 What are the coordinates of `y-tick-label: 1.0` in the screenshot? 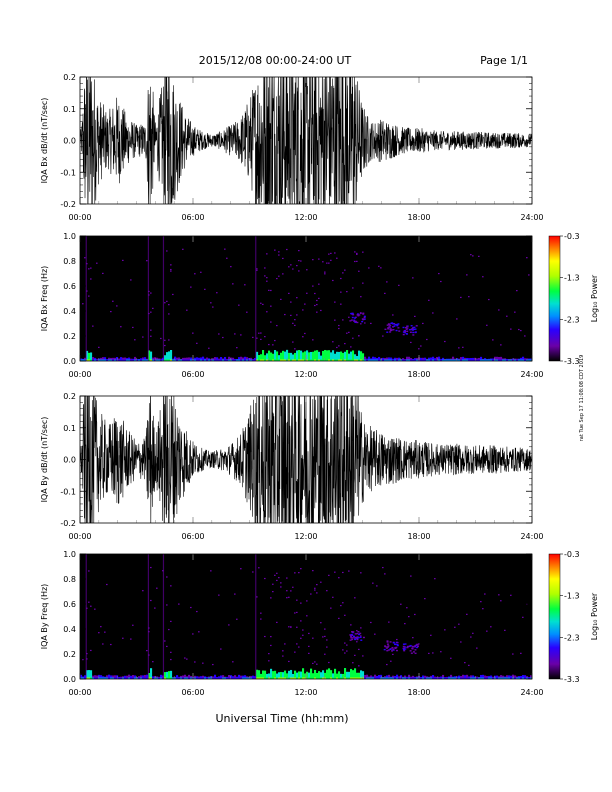 It's located at (69, 236).